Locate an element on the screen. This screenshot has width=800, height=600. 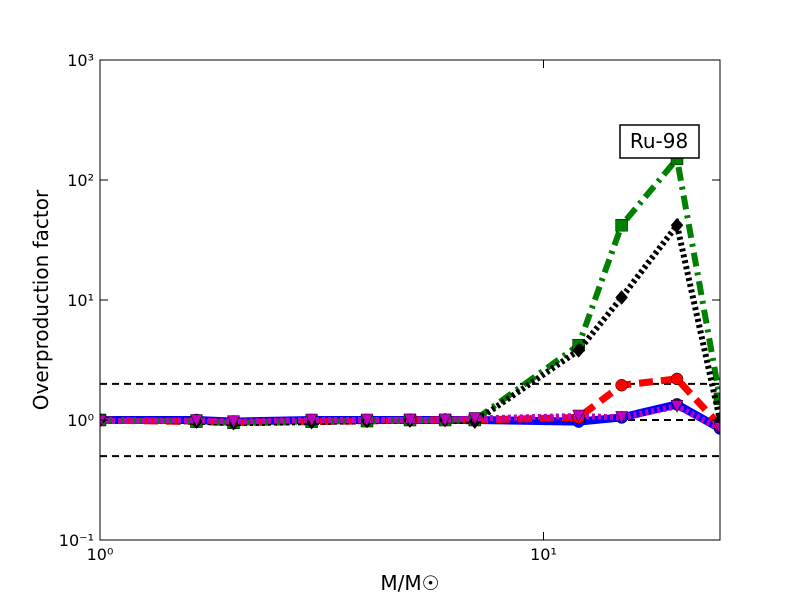
x-axis-label: M/M☉ is located at coordinates (409, 583).